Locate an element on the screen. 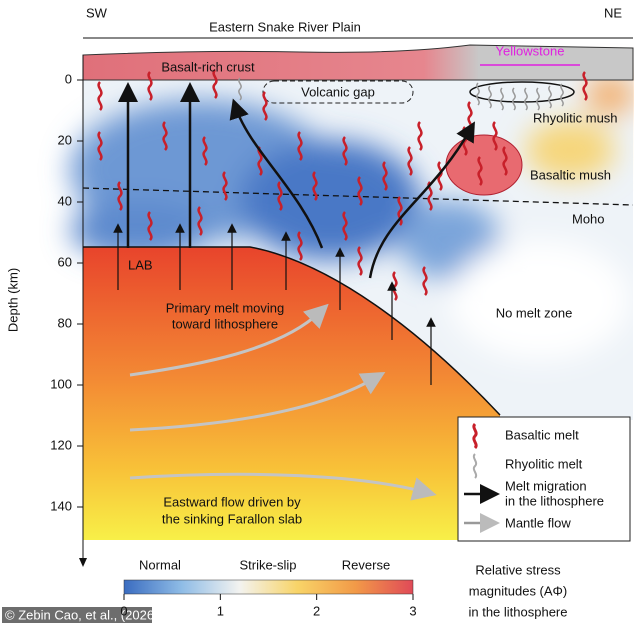 Image resolution: width=634 pixels, height=627 pixels. tick-label: 80 is located at coordinates (65, 322).